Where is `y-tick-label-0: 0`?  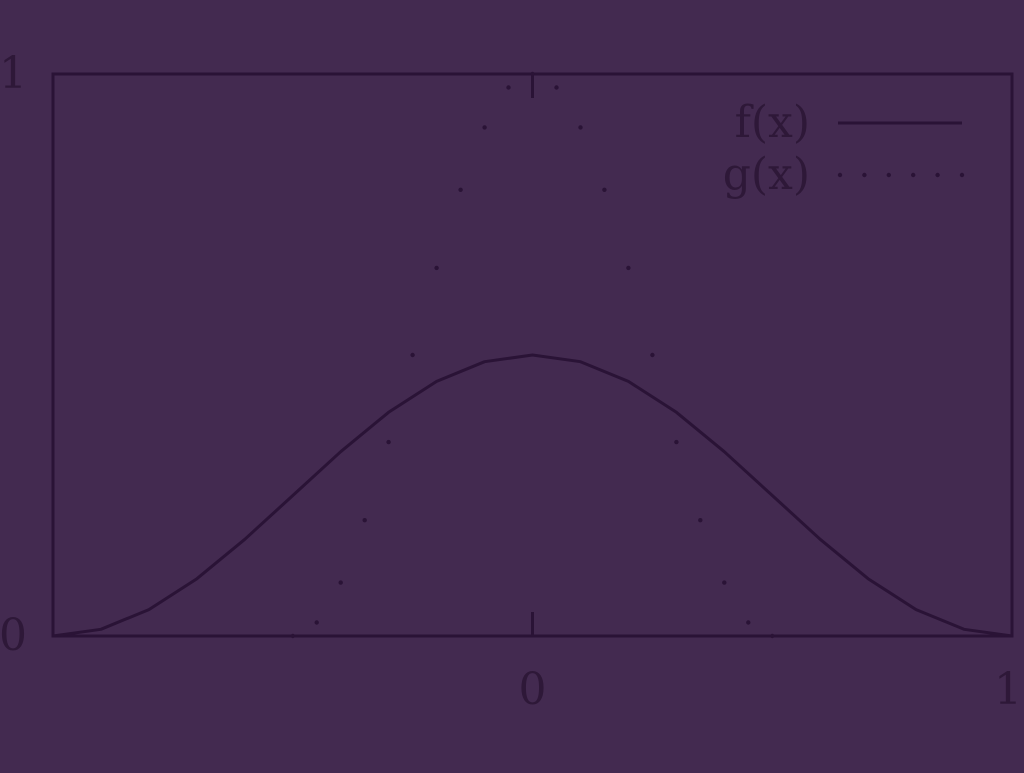
y-tick-label-0: 0 is located at coordinates (13, 635).